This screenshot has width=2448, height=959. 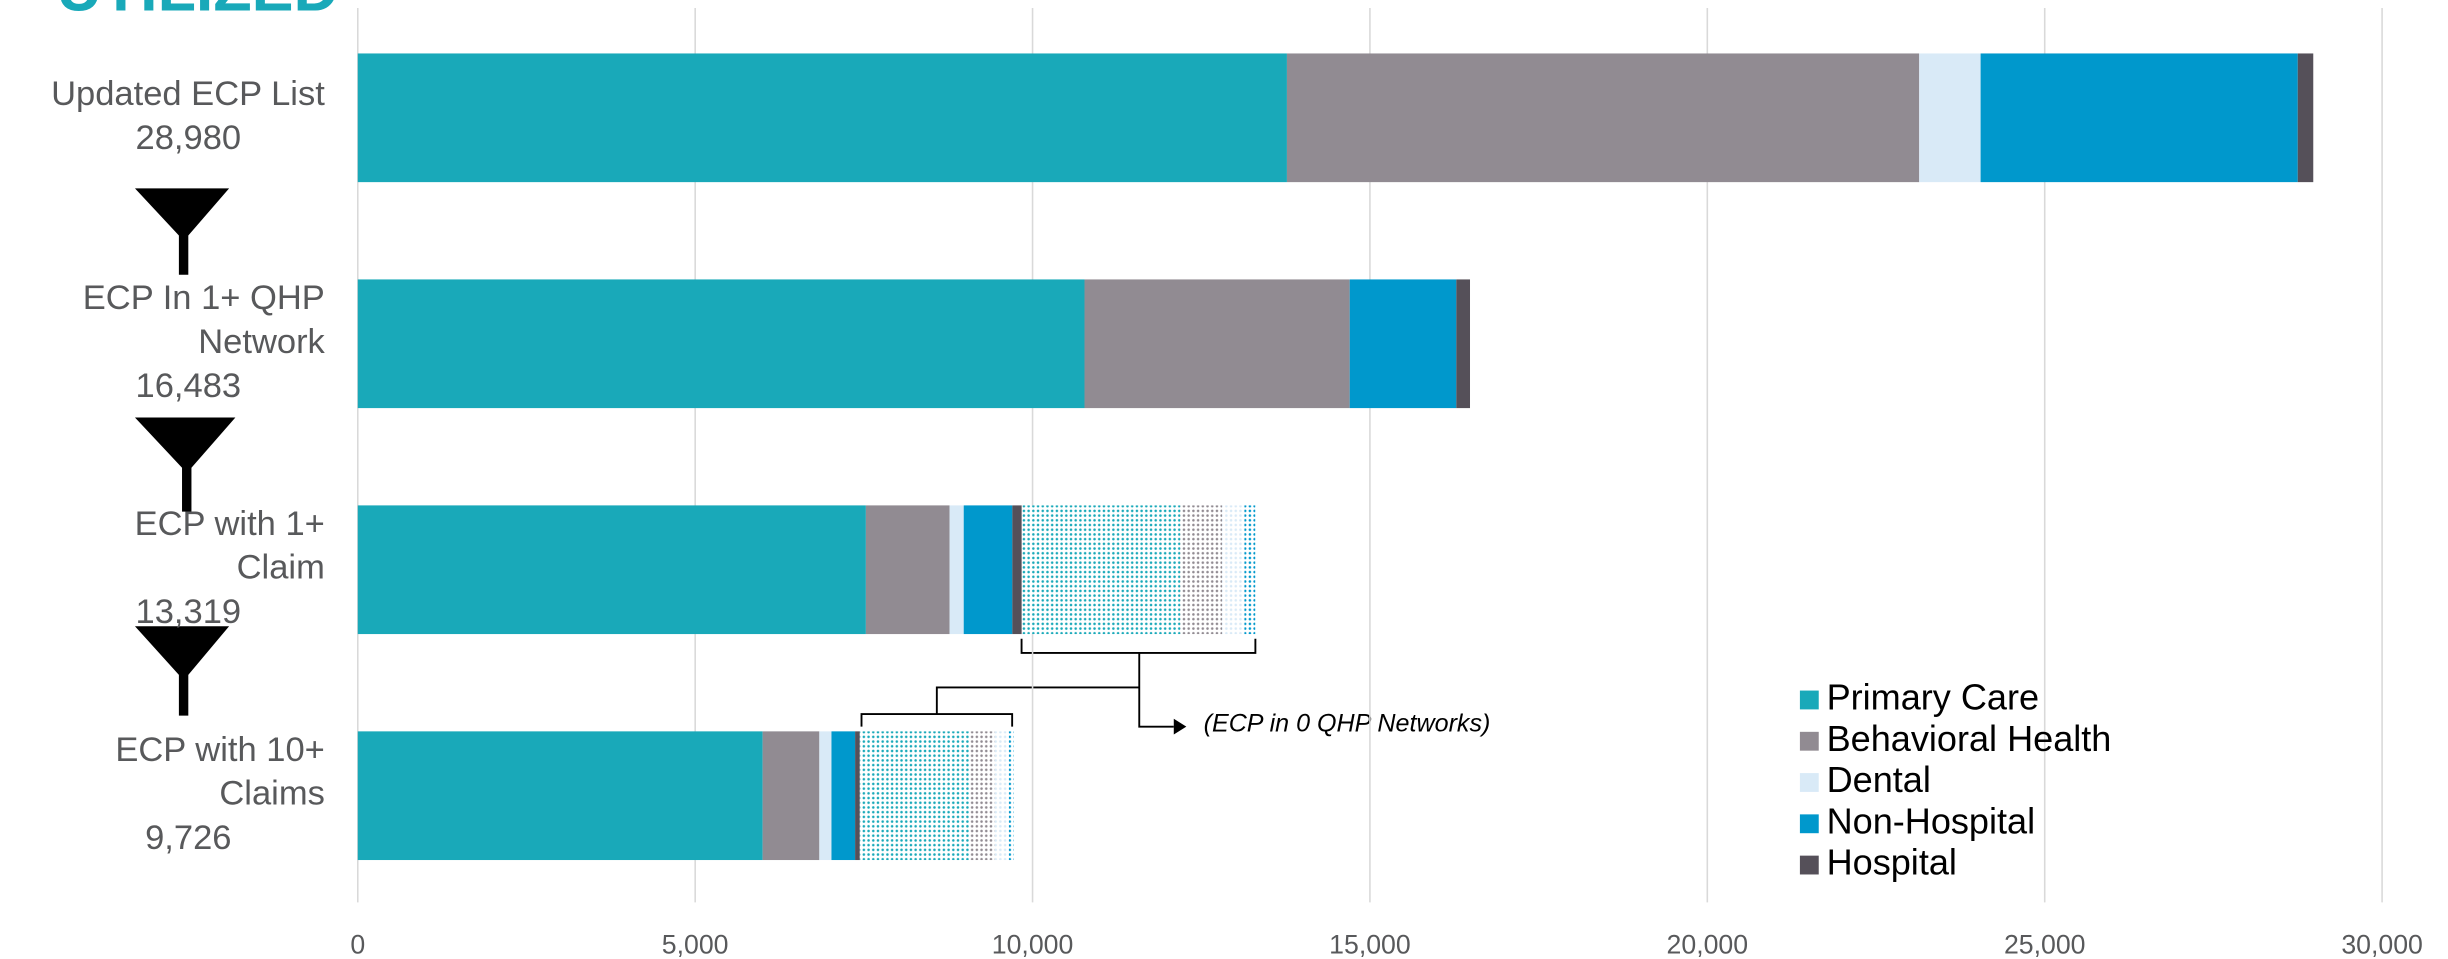 What do you see at coordinates (188, 838) in the screenshot?
I see `total-label: 9,726` at bounding box center [188, 838].